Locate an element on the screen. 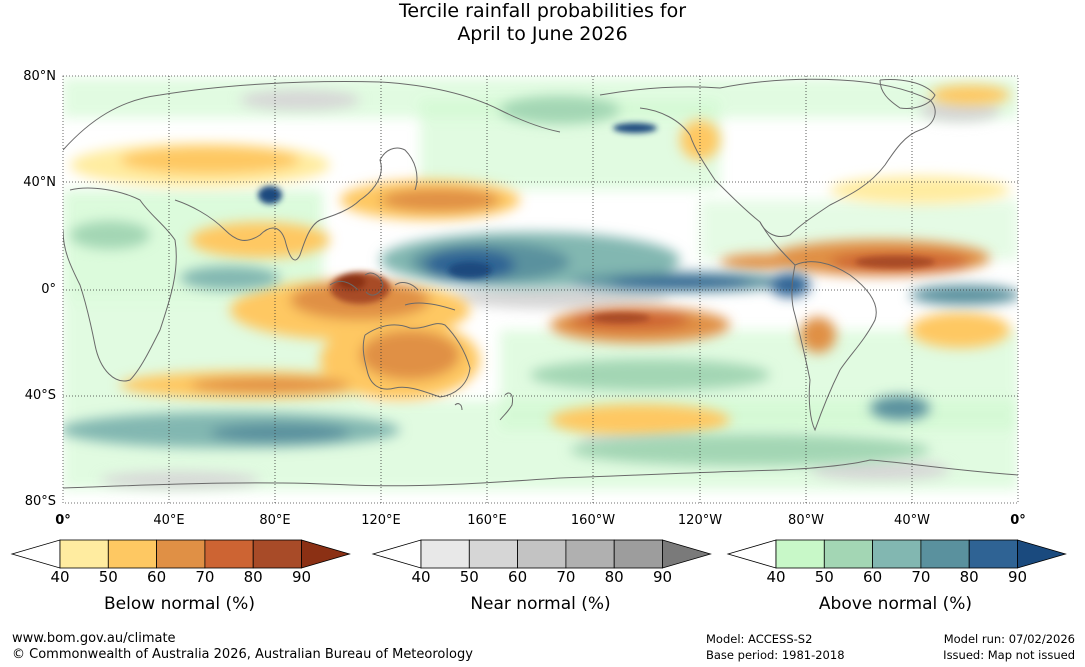  lon-label-160w: 160°W is located at coordinates (593, 520).